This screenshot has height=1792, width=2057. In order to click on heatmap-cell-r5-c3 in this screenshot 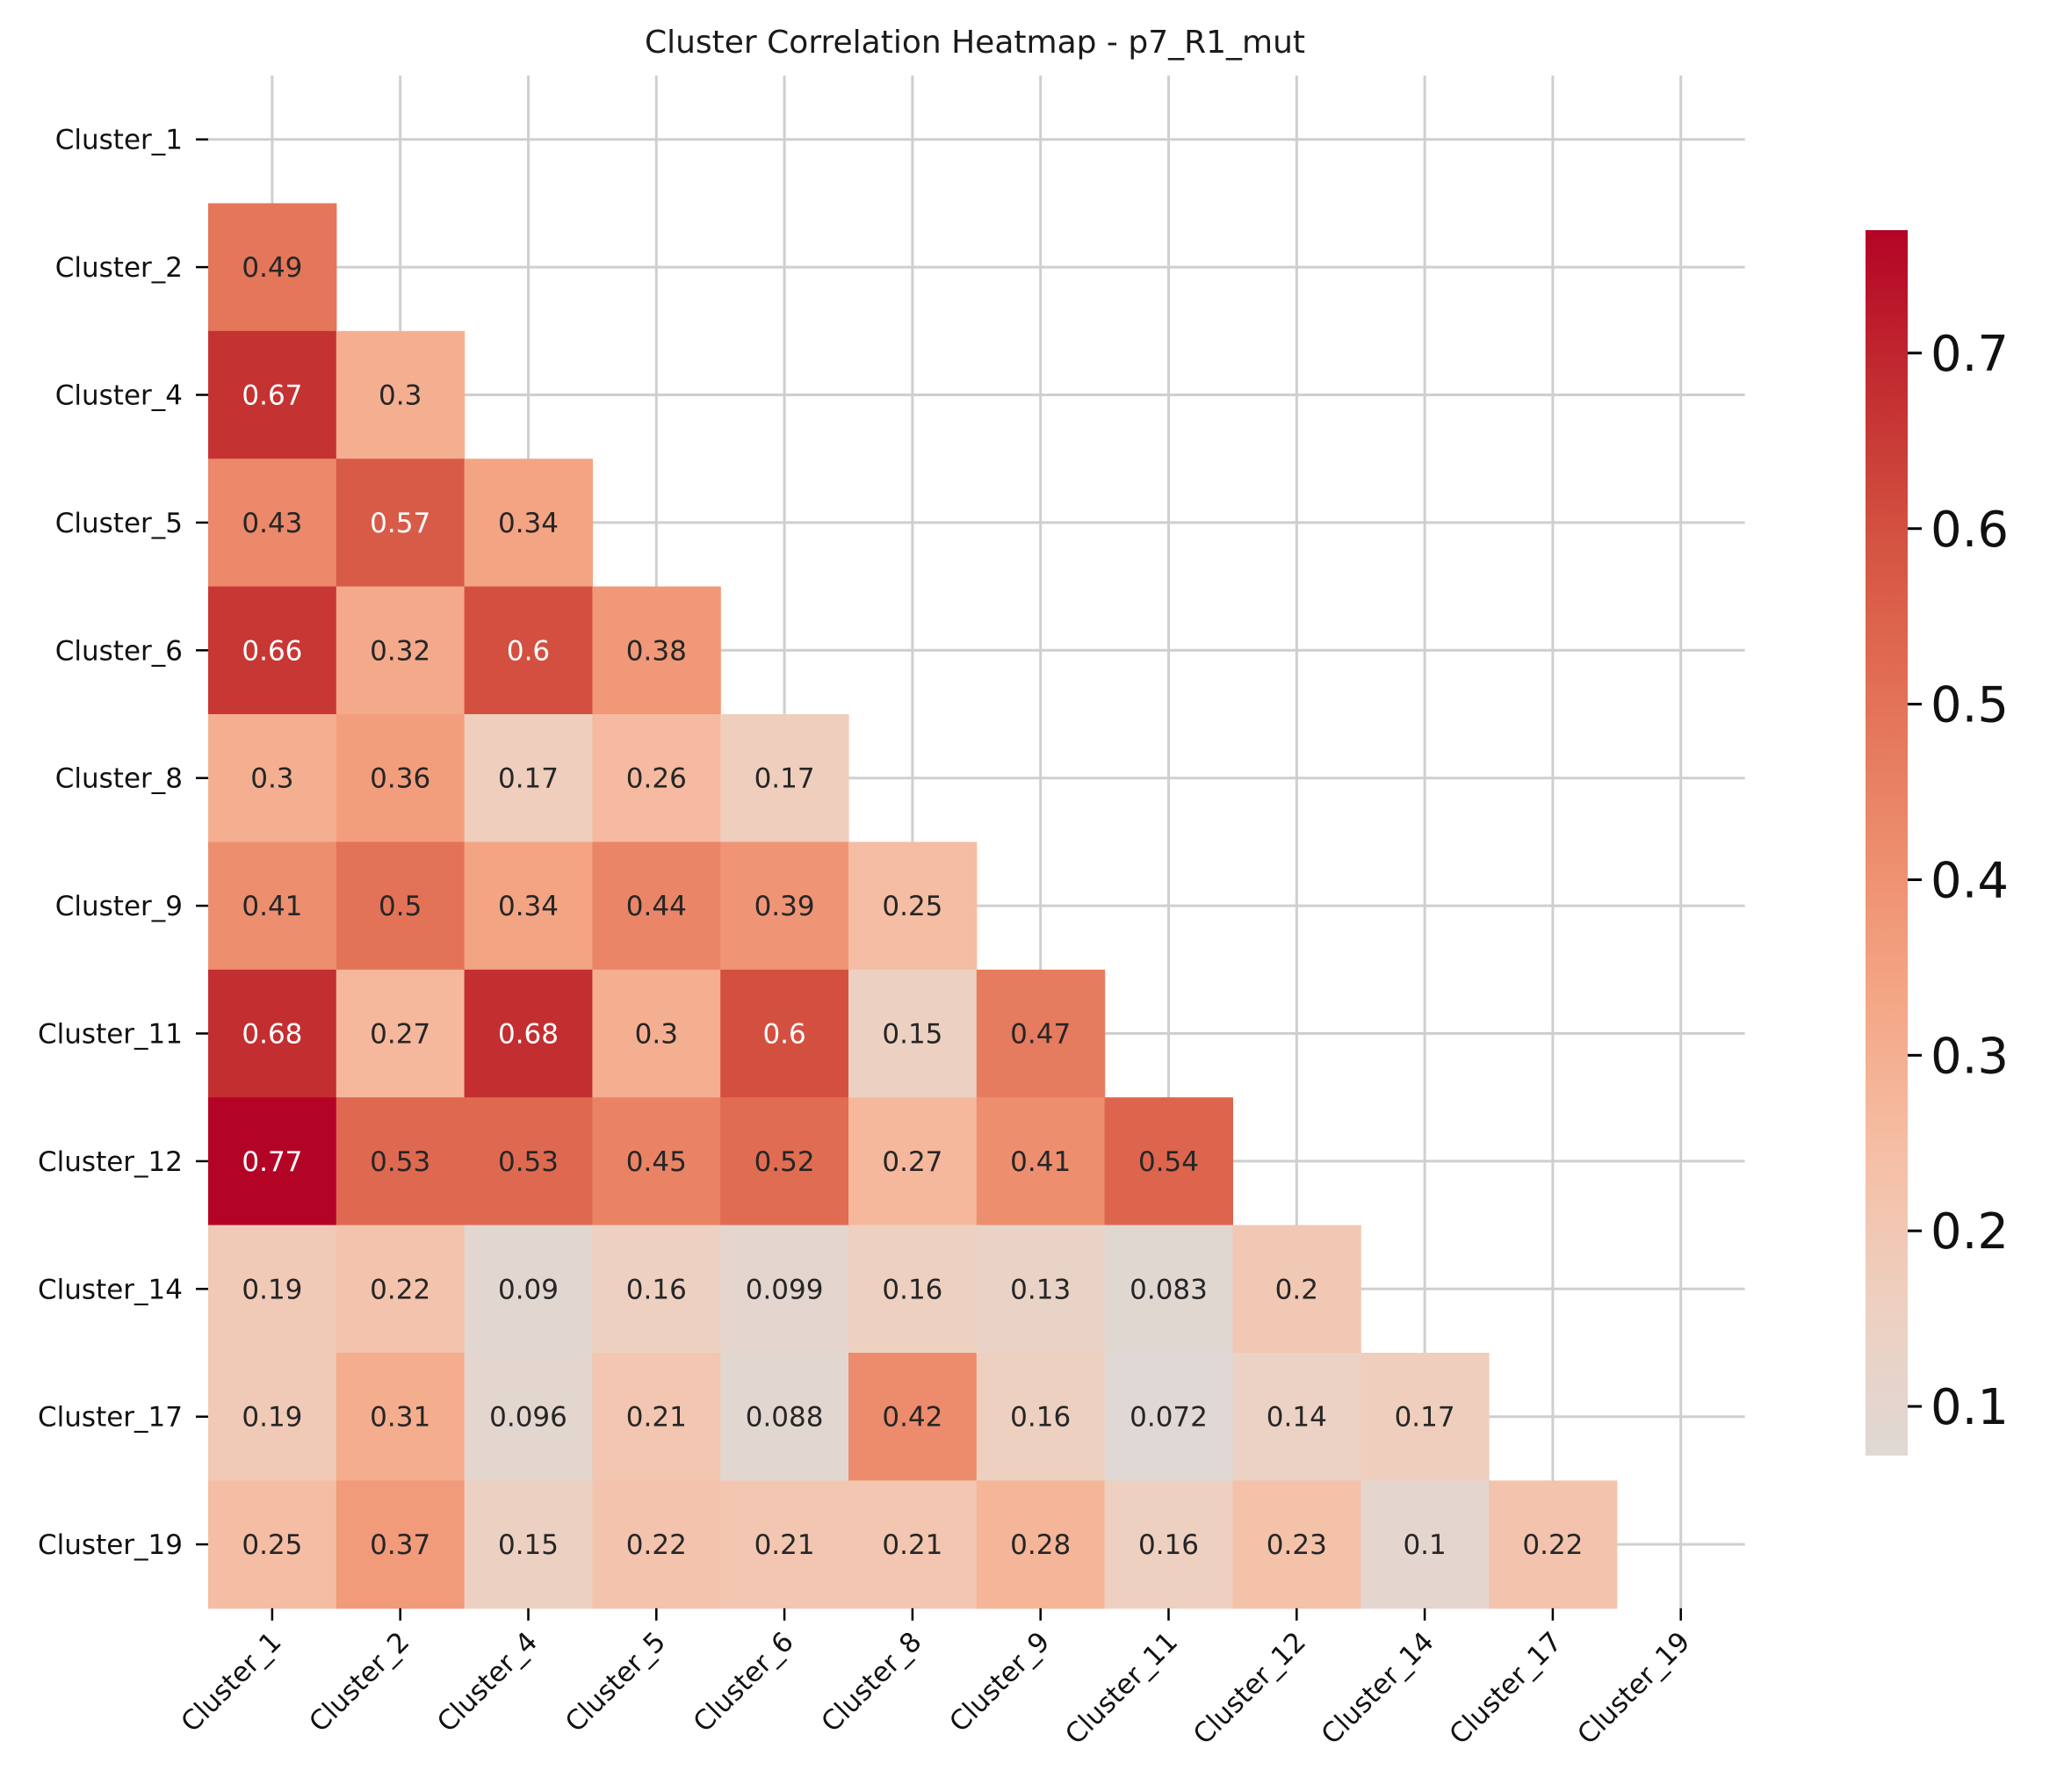, I will do `click(657, 778)`.